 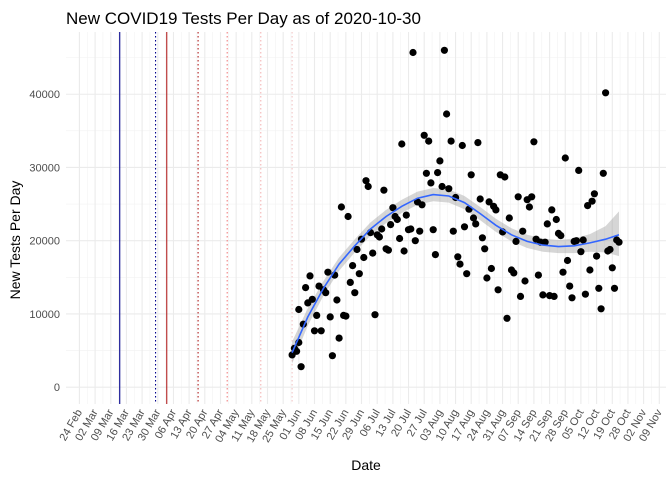 I want to click on x-axis-title: Date, so click(x=366, y=465).